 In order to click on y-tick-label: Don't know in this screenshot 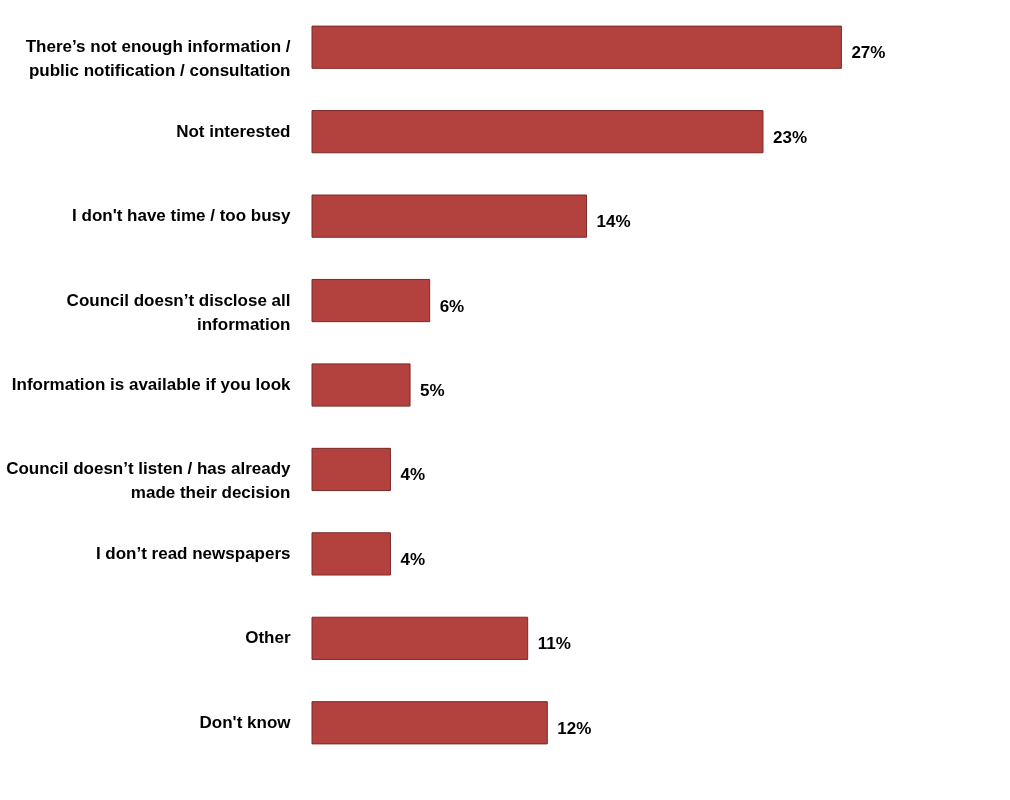, I will do `click(245, 722)`.